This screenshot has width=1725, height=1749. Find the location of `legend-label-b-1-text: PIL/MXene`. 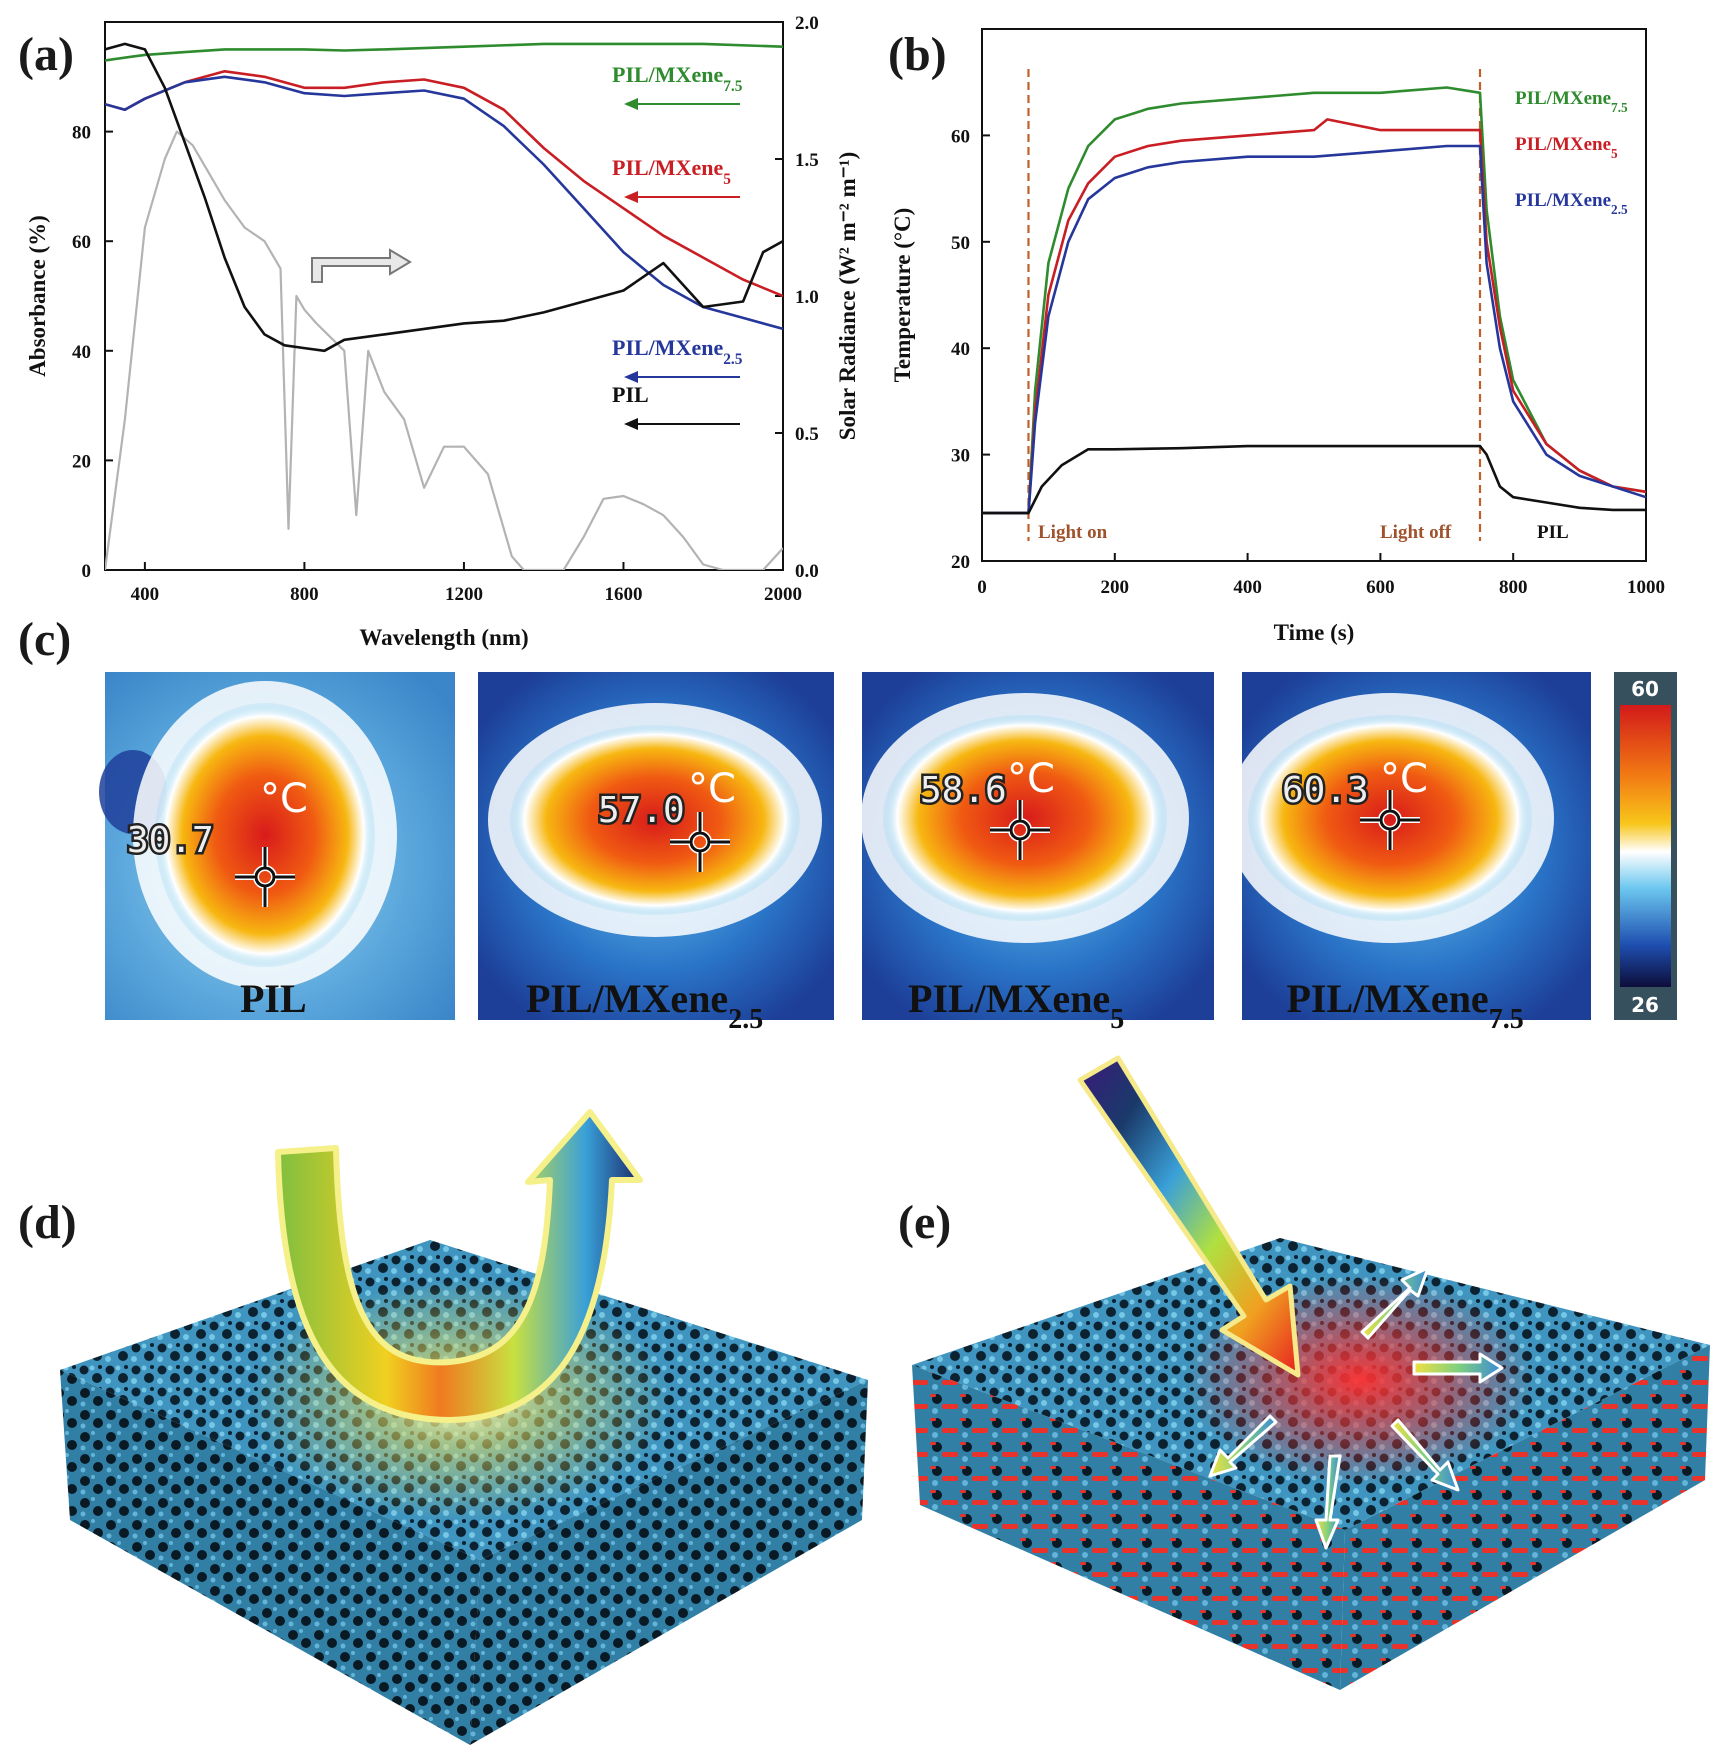

legend-label-b-1-text: PIL/MXene is located at coordinates (1563, 144).